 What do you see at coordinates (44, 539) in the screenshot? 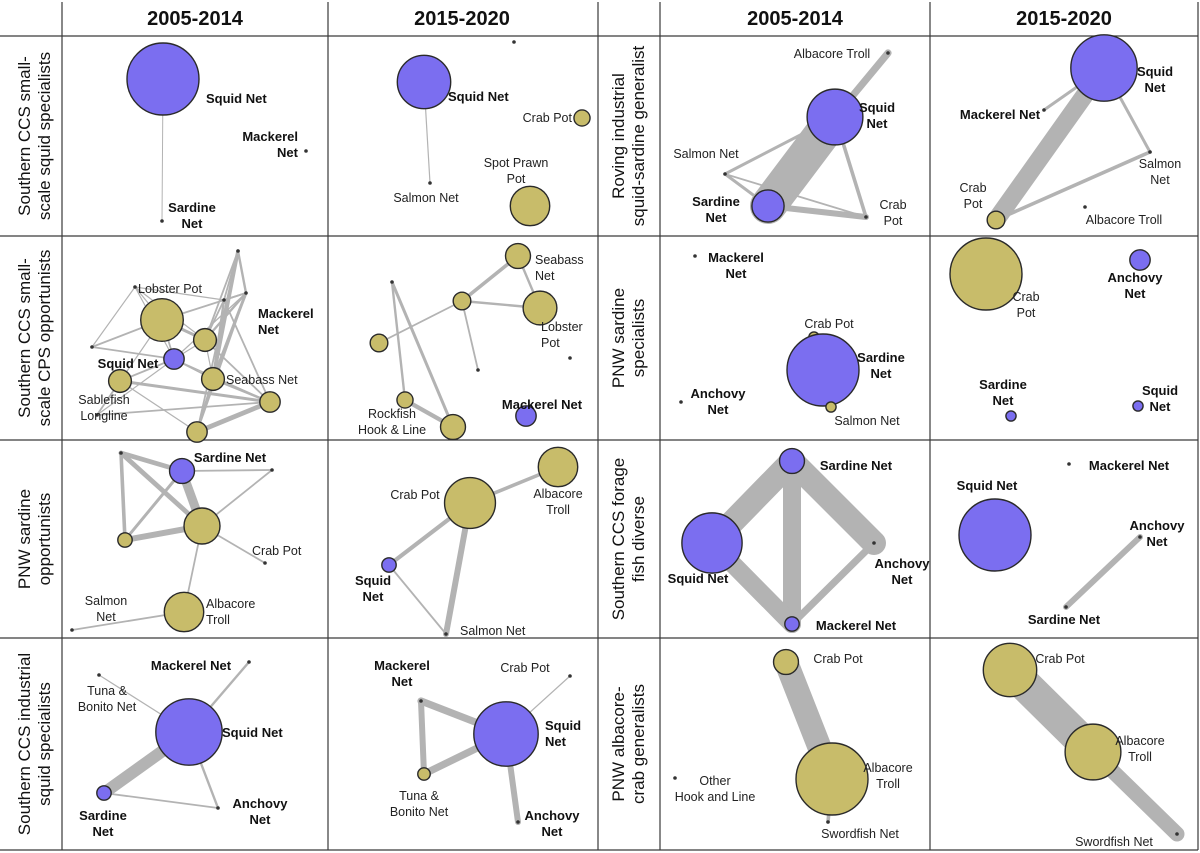
I see `row-label: opportunists` at bounding box center [44, 539].